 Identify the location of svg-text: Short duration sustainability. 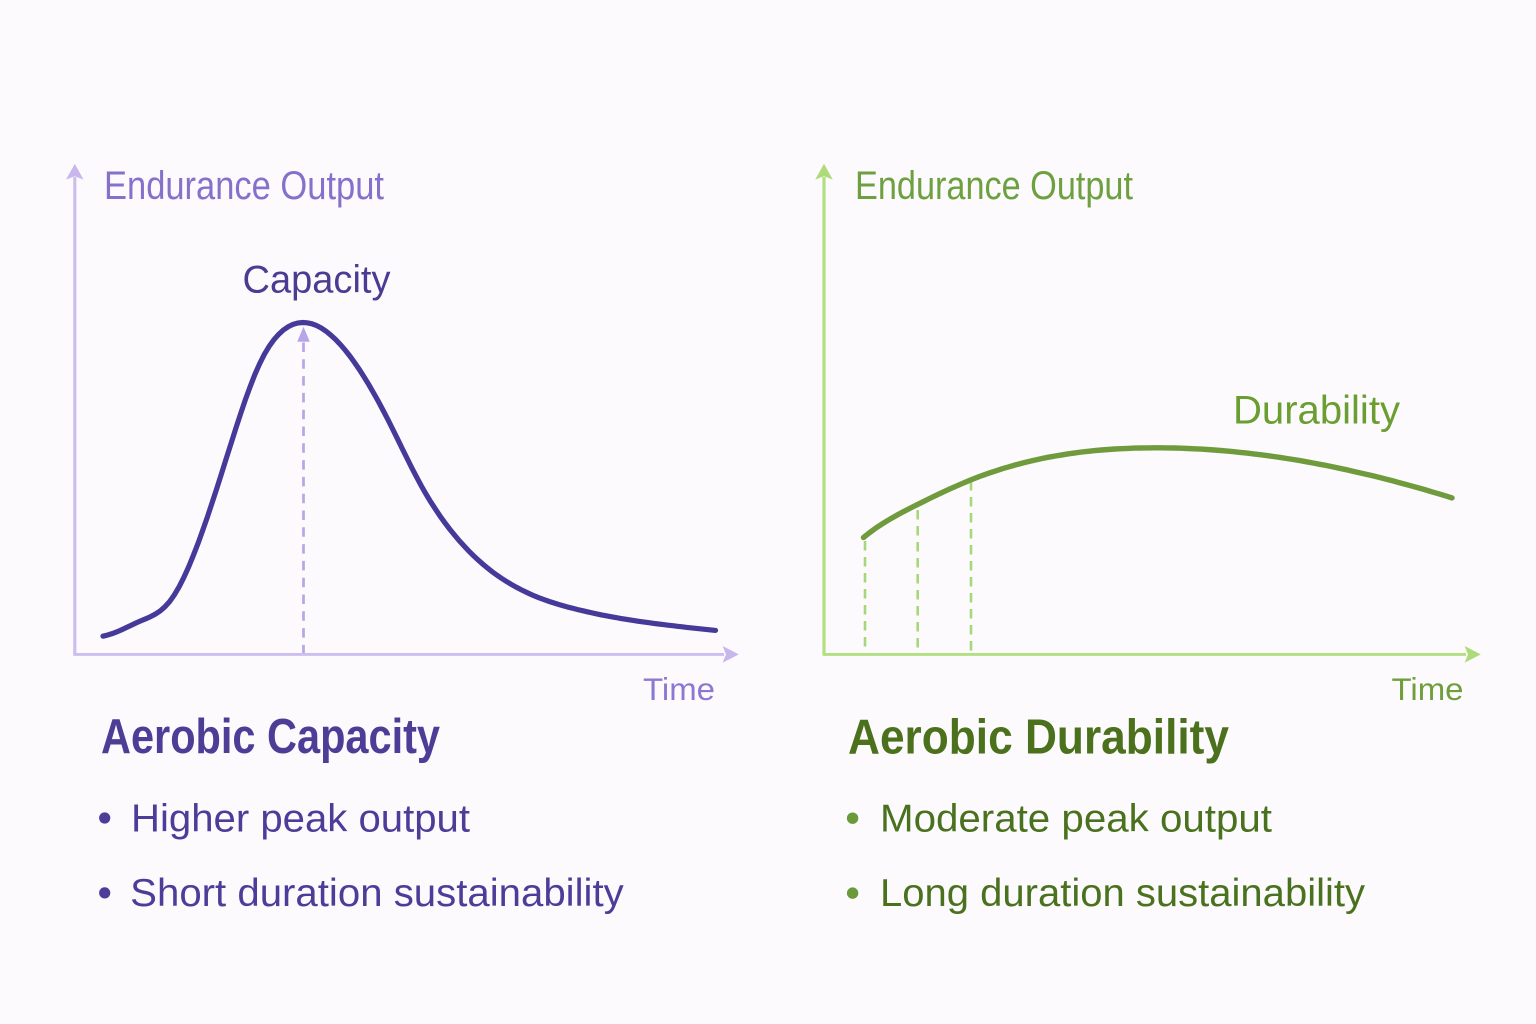
(377, 893).